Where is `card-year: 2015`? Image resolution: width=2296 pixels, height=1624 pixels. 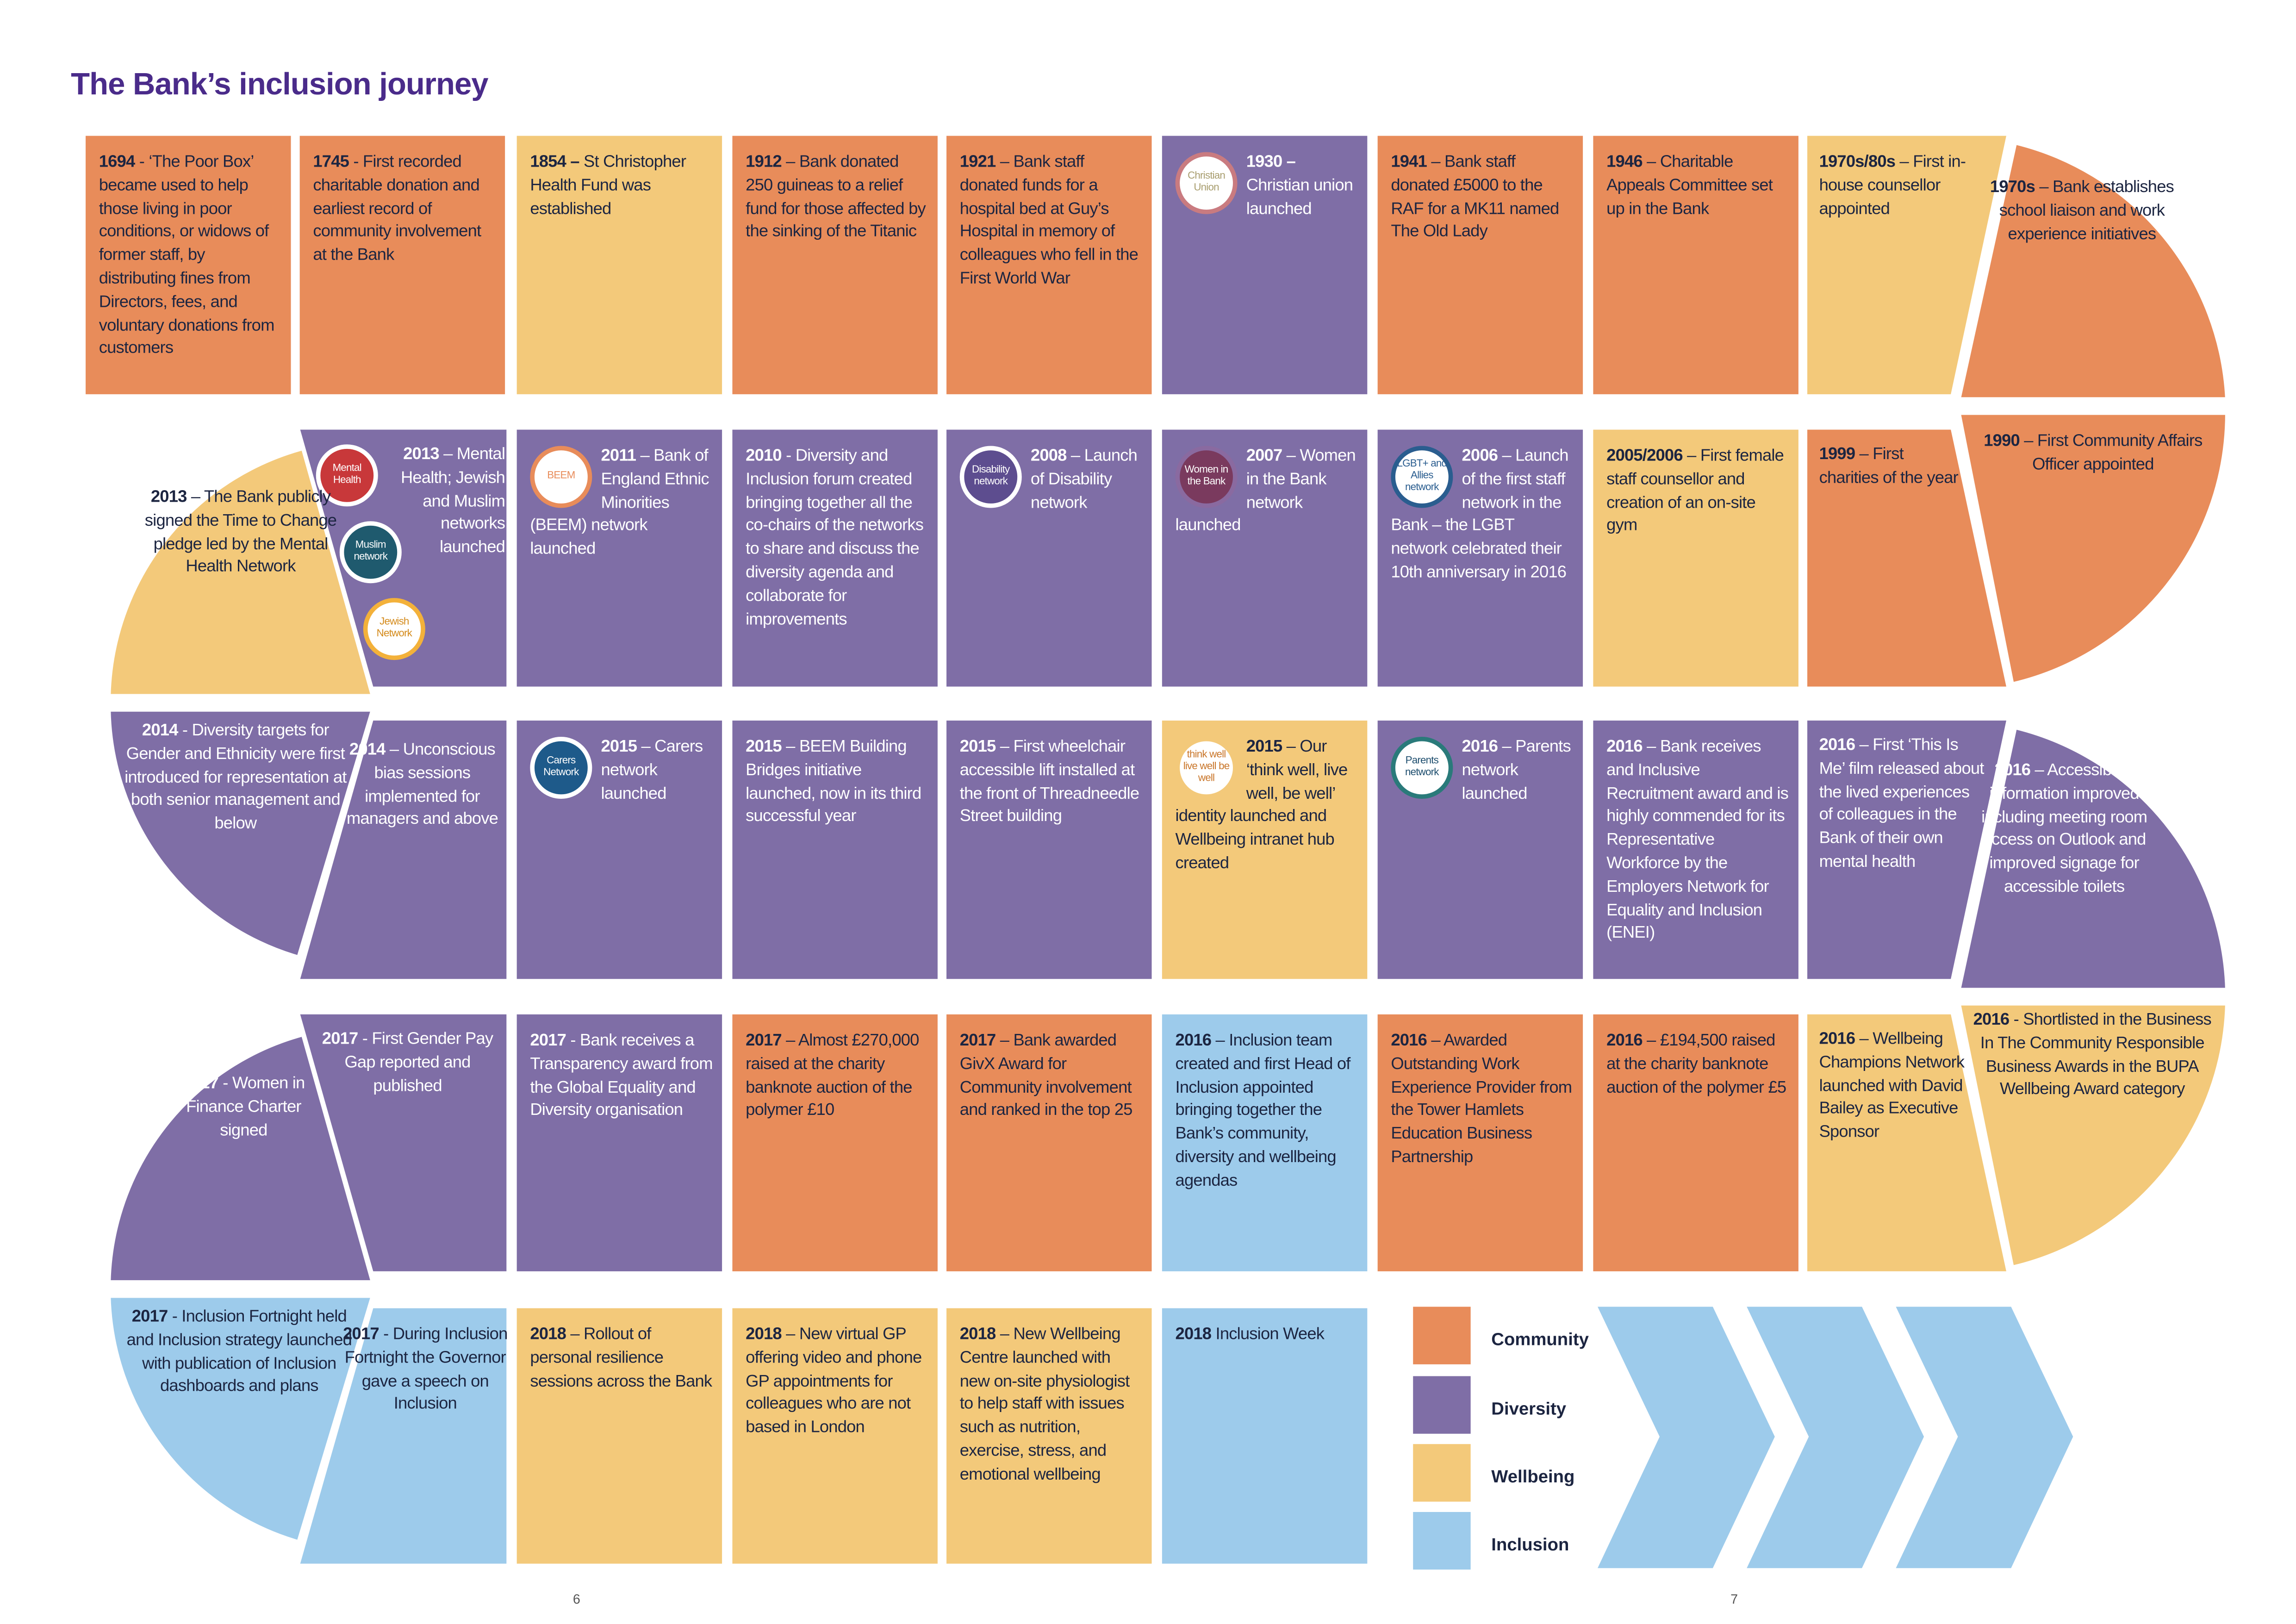 card-year: 2015 is located at coordinates (1264, 747).